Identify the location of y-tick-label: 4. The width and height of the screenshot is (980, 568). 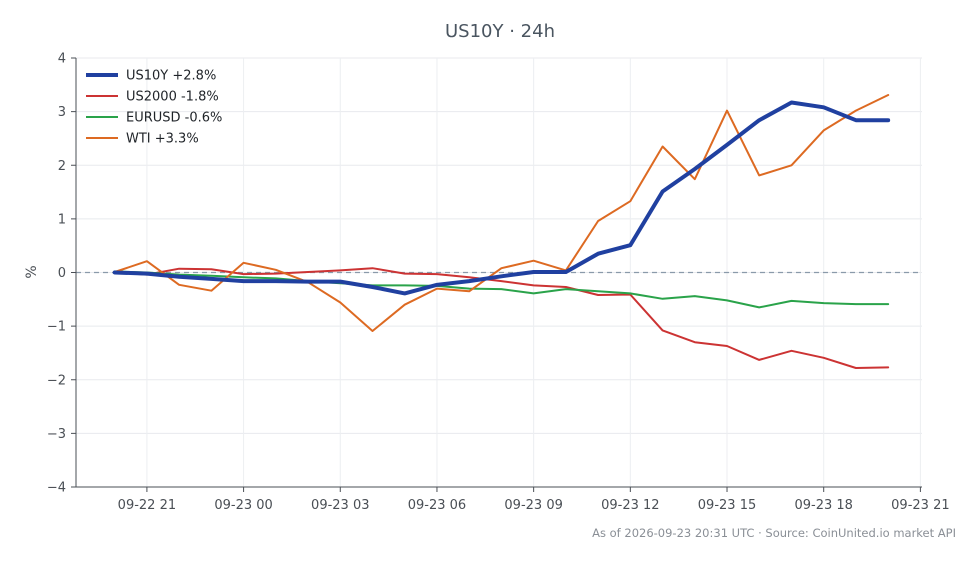
(62, 59).